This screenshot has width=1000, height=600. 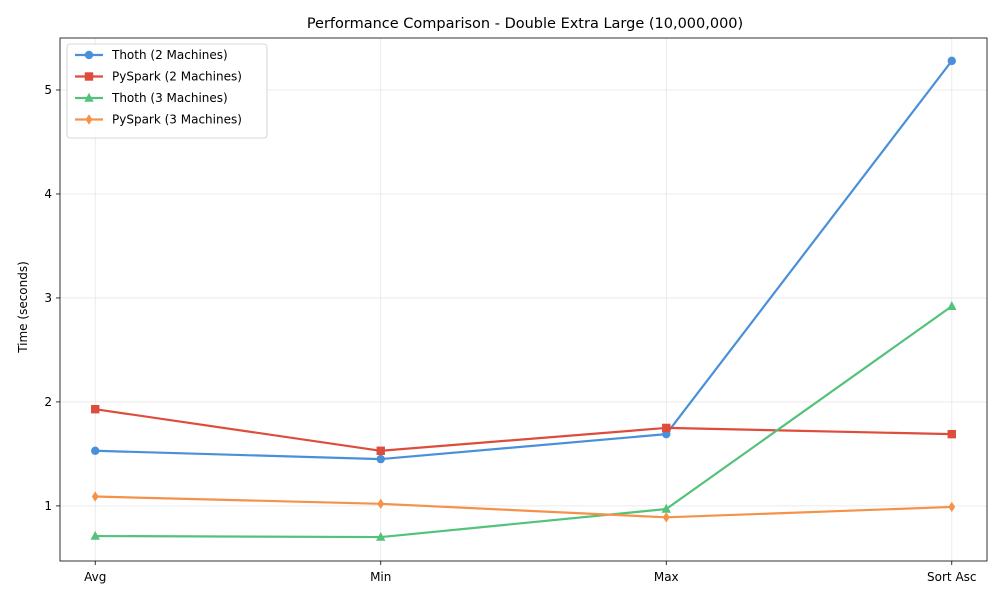 I want to click on legend-label: PySpark (3 Machines), so click(x=177, y=120).